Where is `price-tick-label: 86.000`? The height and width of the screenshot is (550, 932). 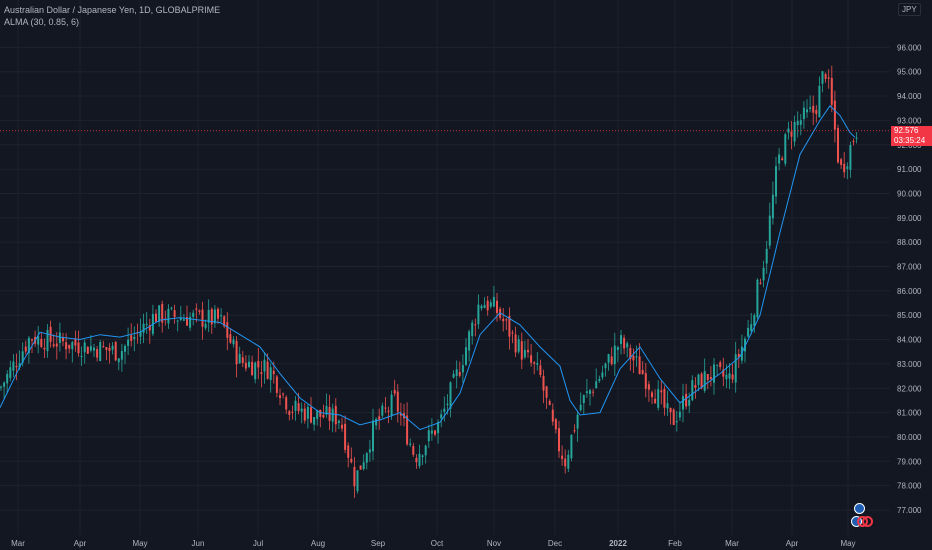 price-tick-label: 86.000 is located at coordinates (909, 291).